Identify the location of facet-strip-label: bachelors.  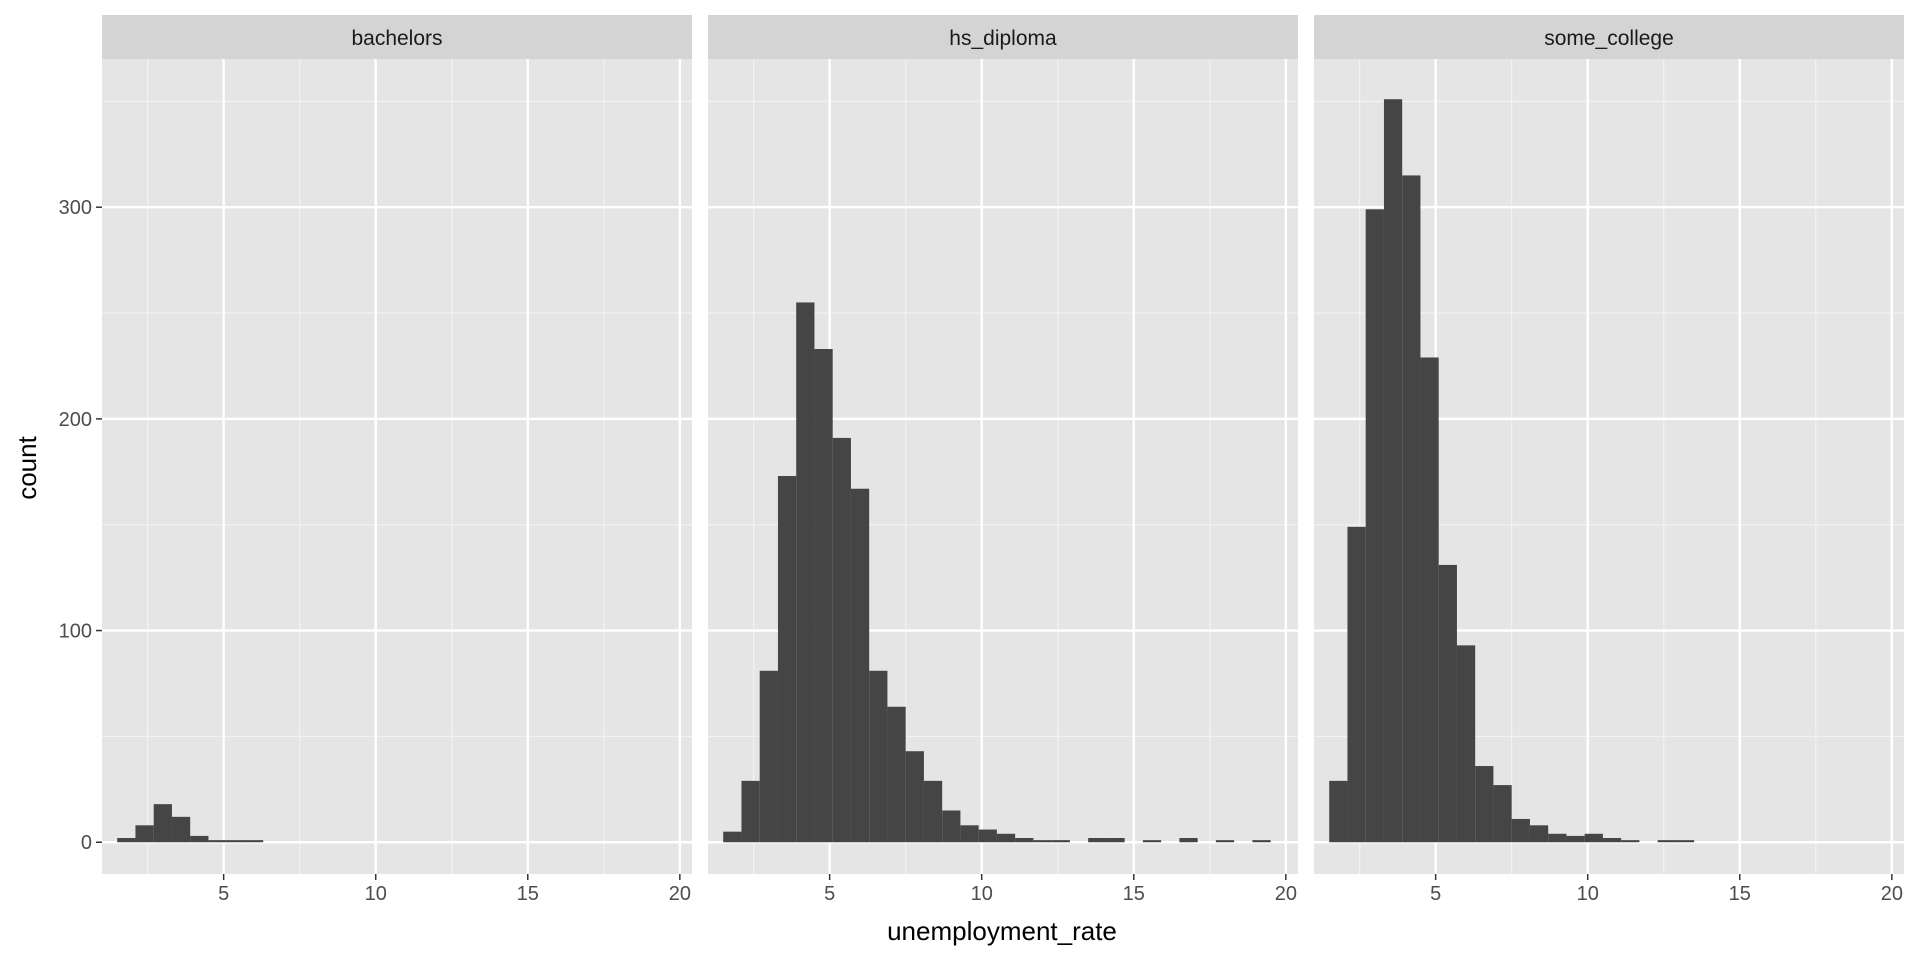
(396, 38).